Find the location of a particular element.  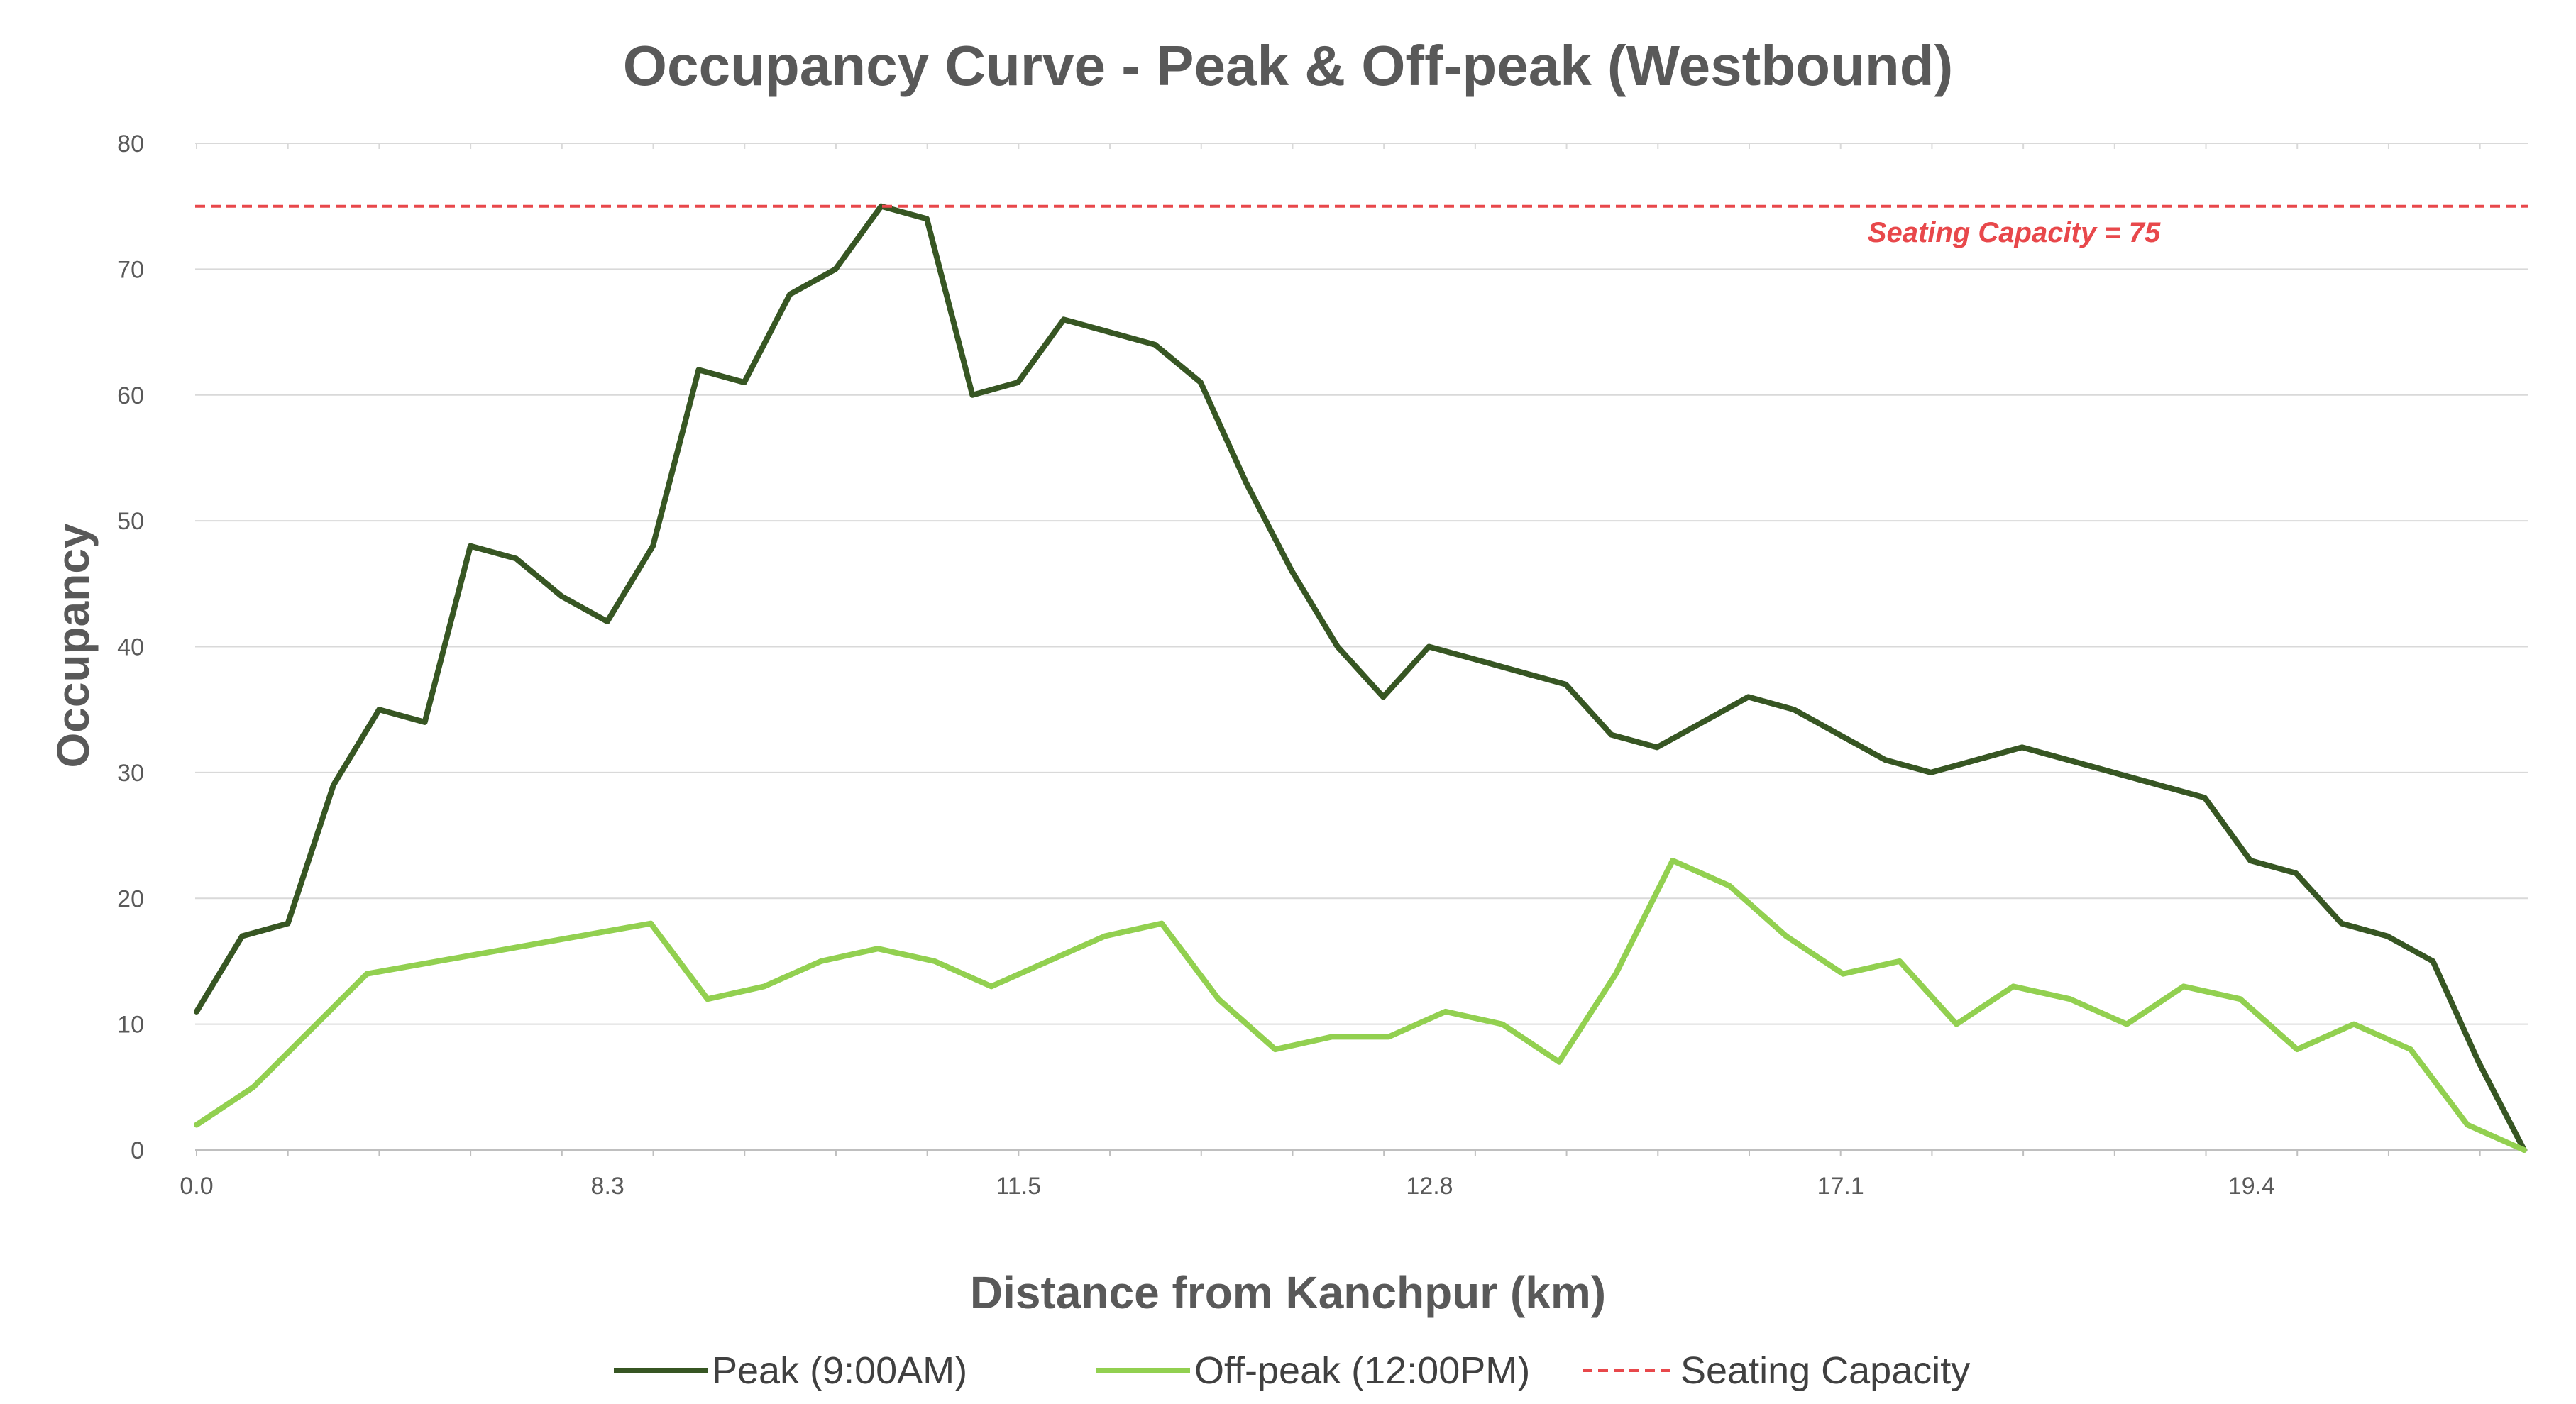

y-tick-label: 30 is located at coordinates (130, 773).